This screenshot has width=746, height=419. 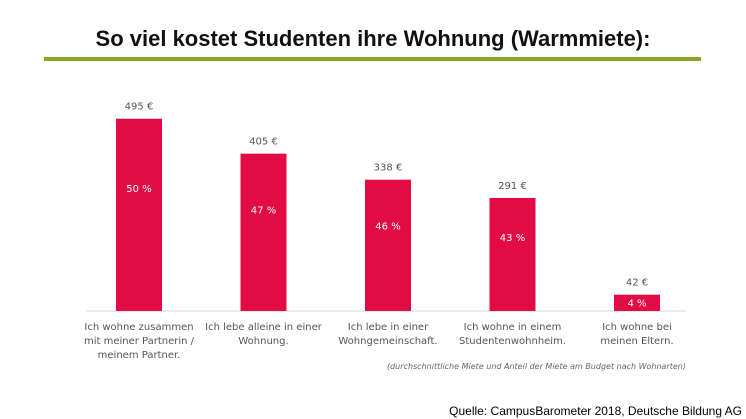 What do you see at coordinates (512, 186) in the screenshot?
I see `bar-value-label: 291 €` at bounding box center [512, 186].